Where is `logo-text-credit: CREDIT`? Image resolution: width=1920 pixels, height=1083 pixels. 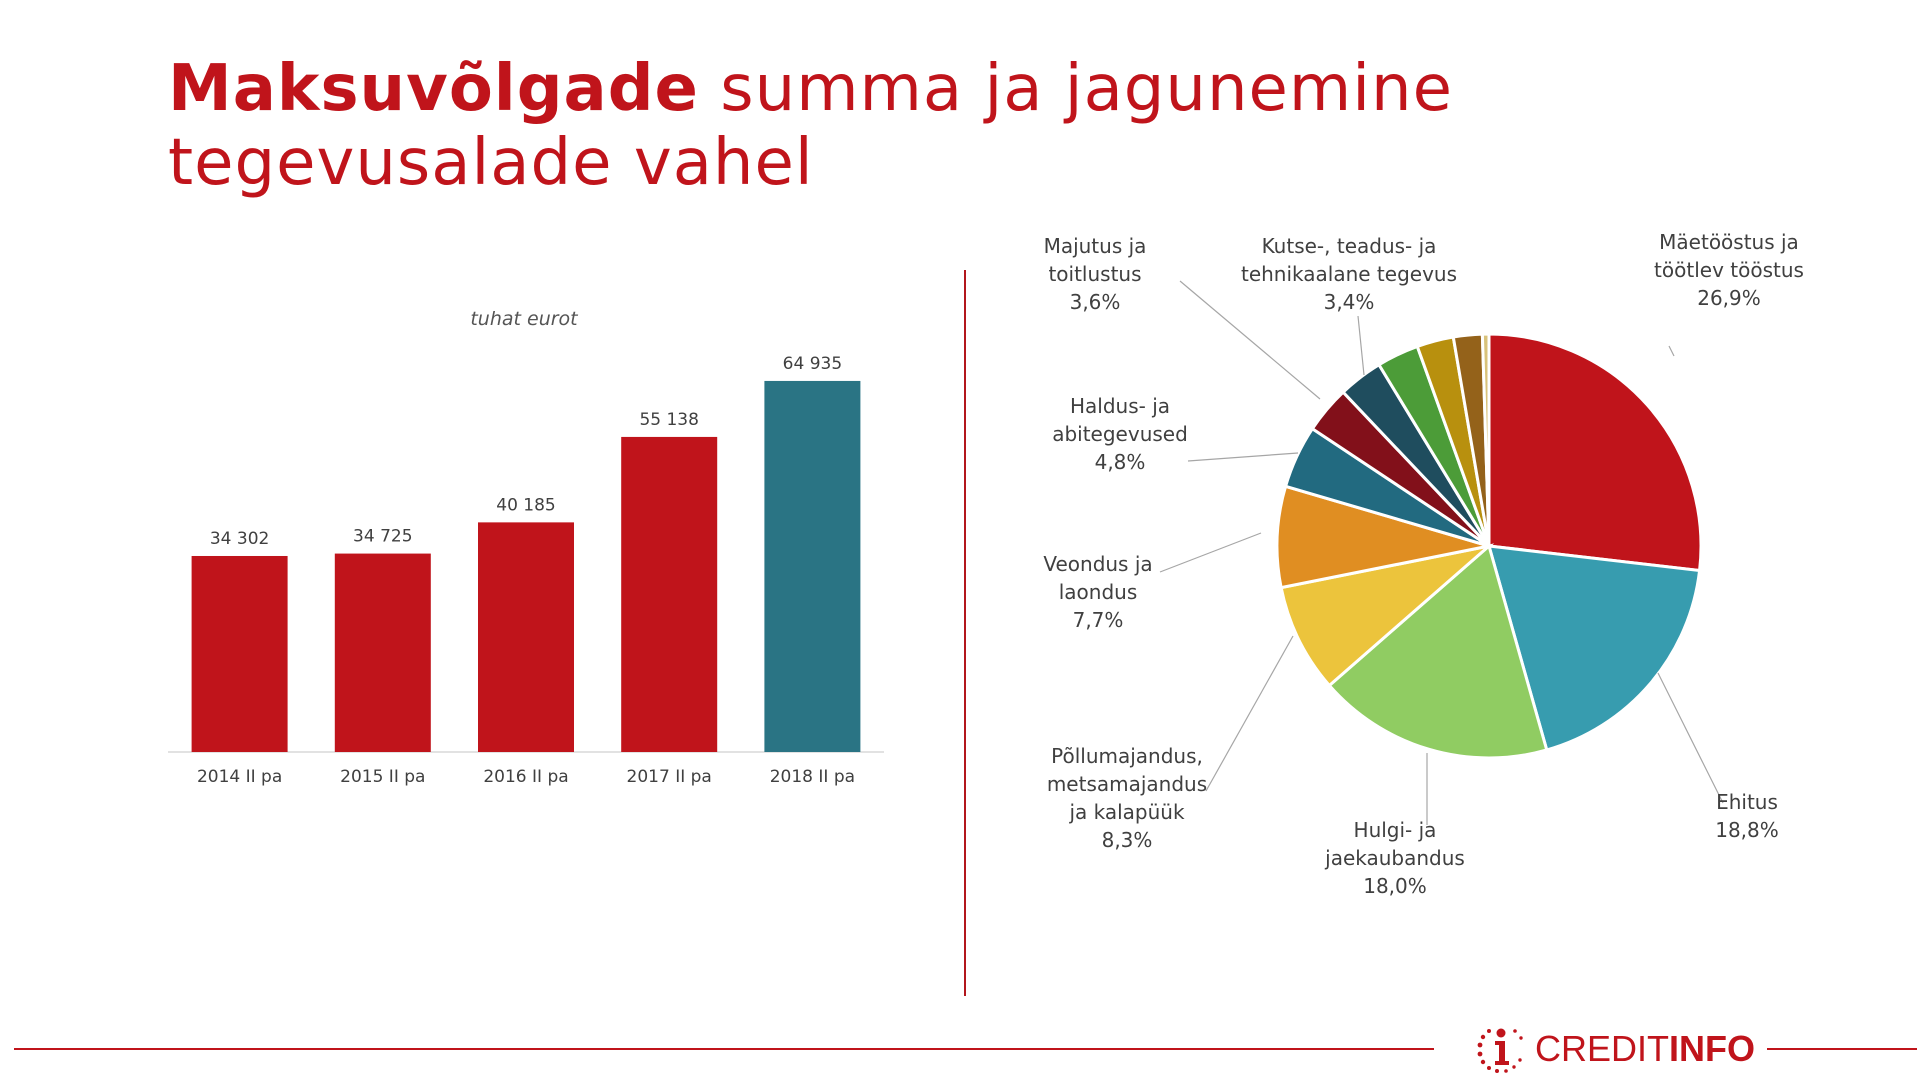
logo-text-credit: CREDIT is located at coordinates (1602, 1048).